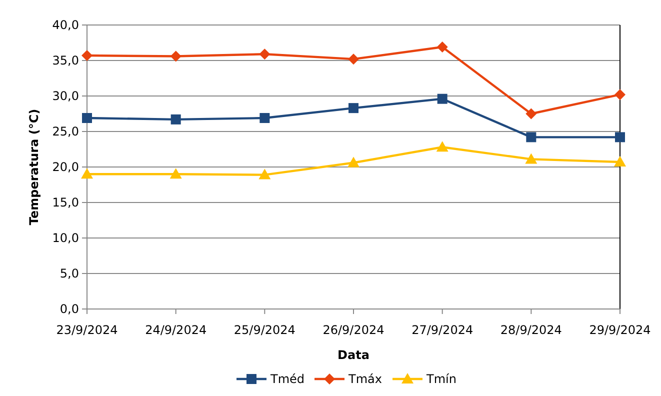  What do you see at coordinates (353, 330) in the screenshot?
I see `x-tick-label: 26/9/2024` at bounding box center [353, 330].